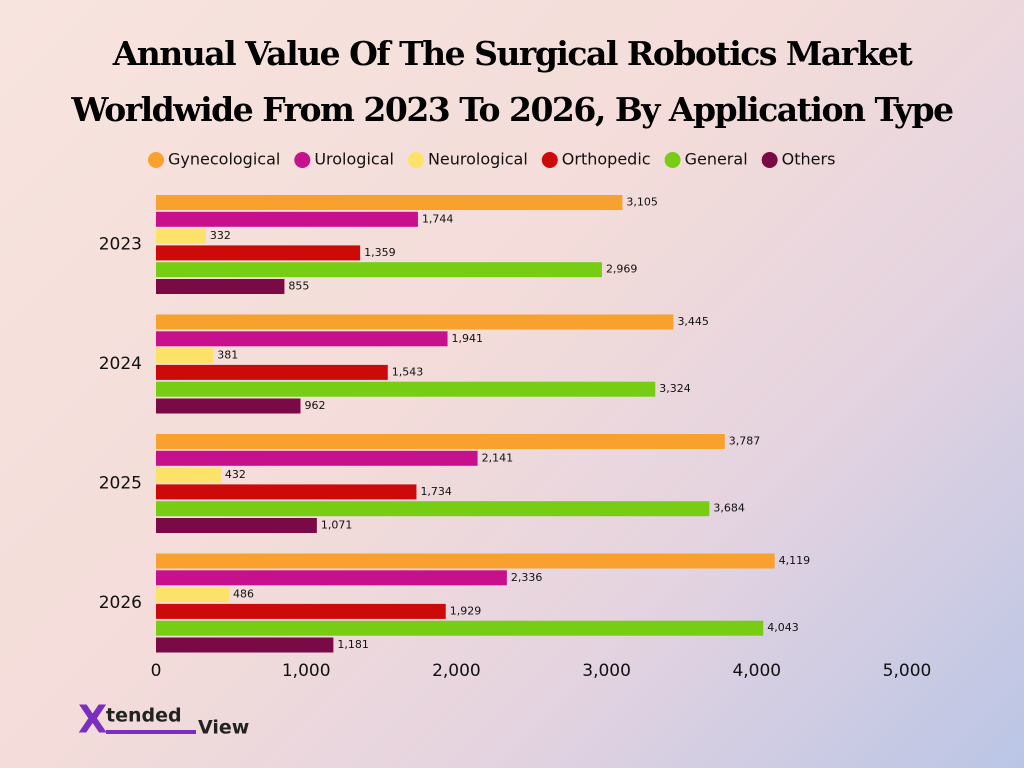 The height and width of the screenshot is (768, 1024). I want to click on value-label: 962, so click(314, 405).